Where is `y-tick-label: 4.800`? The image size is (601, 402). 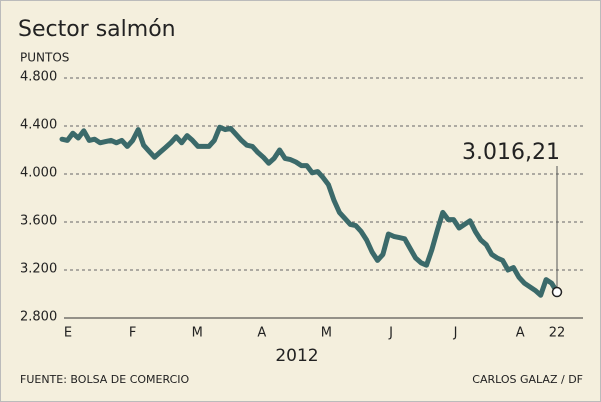
y-tick-label: 4.800 is located at coordinates (38, 77).